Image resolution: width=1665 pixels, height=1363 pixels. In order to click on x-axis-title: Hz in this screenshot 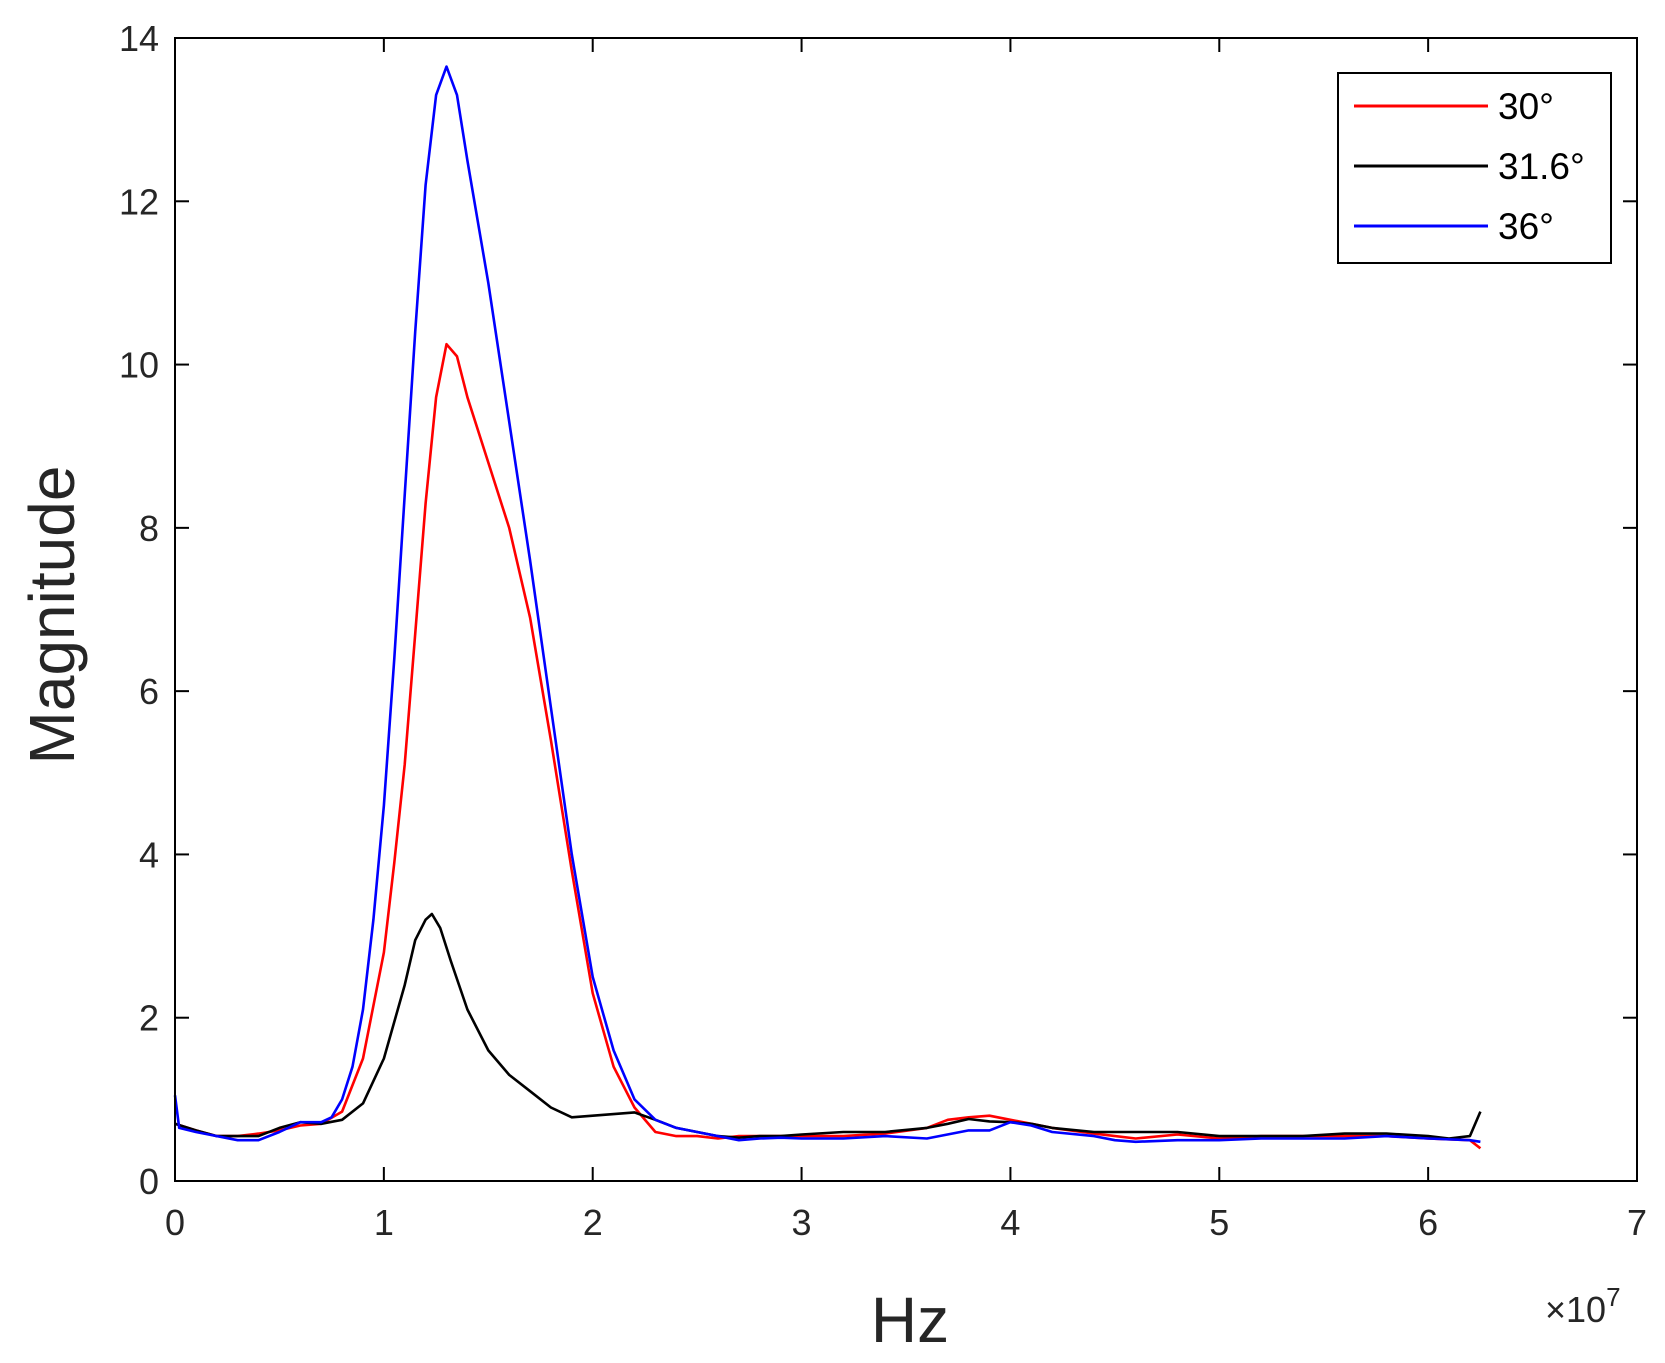, I will do `click(910, 1320)`.